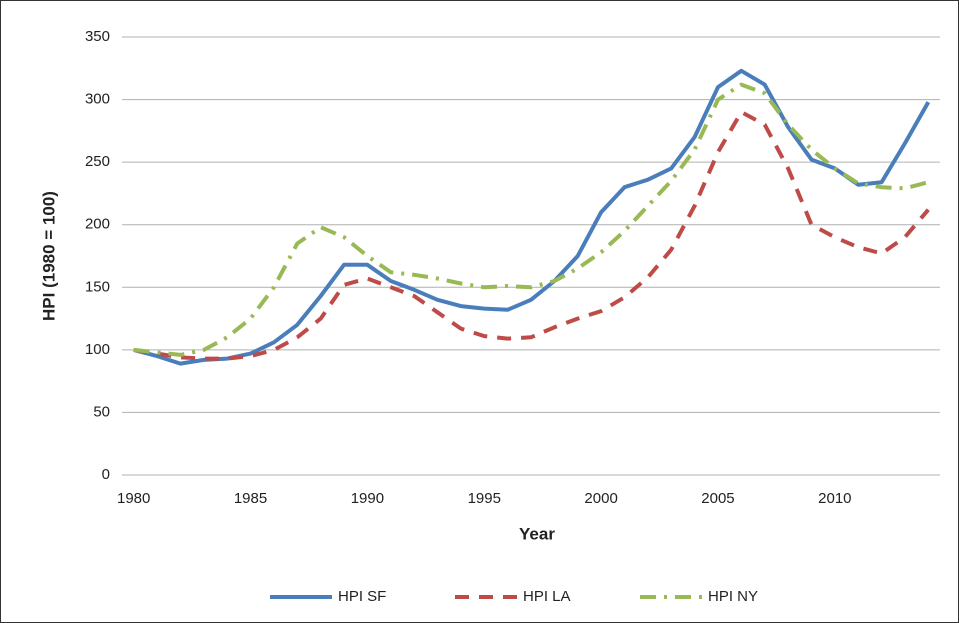 This screenshot has height=623, width=959. What do you see at coordinates (367, 498) in the screenshot?
I see `x-tick-label: 1990` at bounding box center [367, 498].